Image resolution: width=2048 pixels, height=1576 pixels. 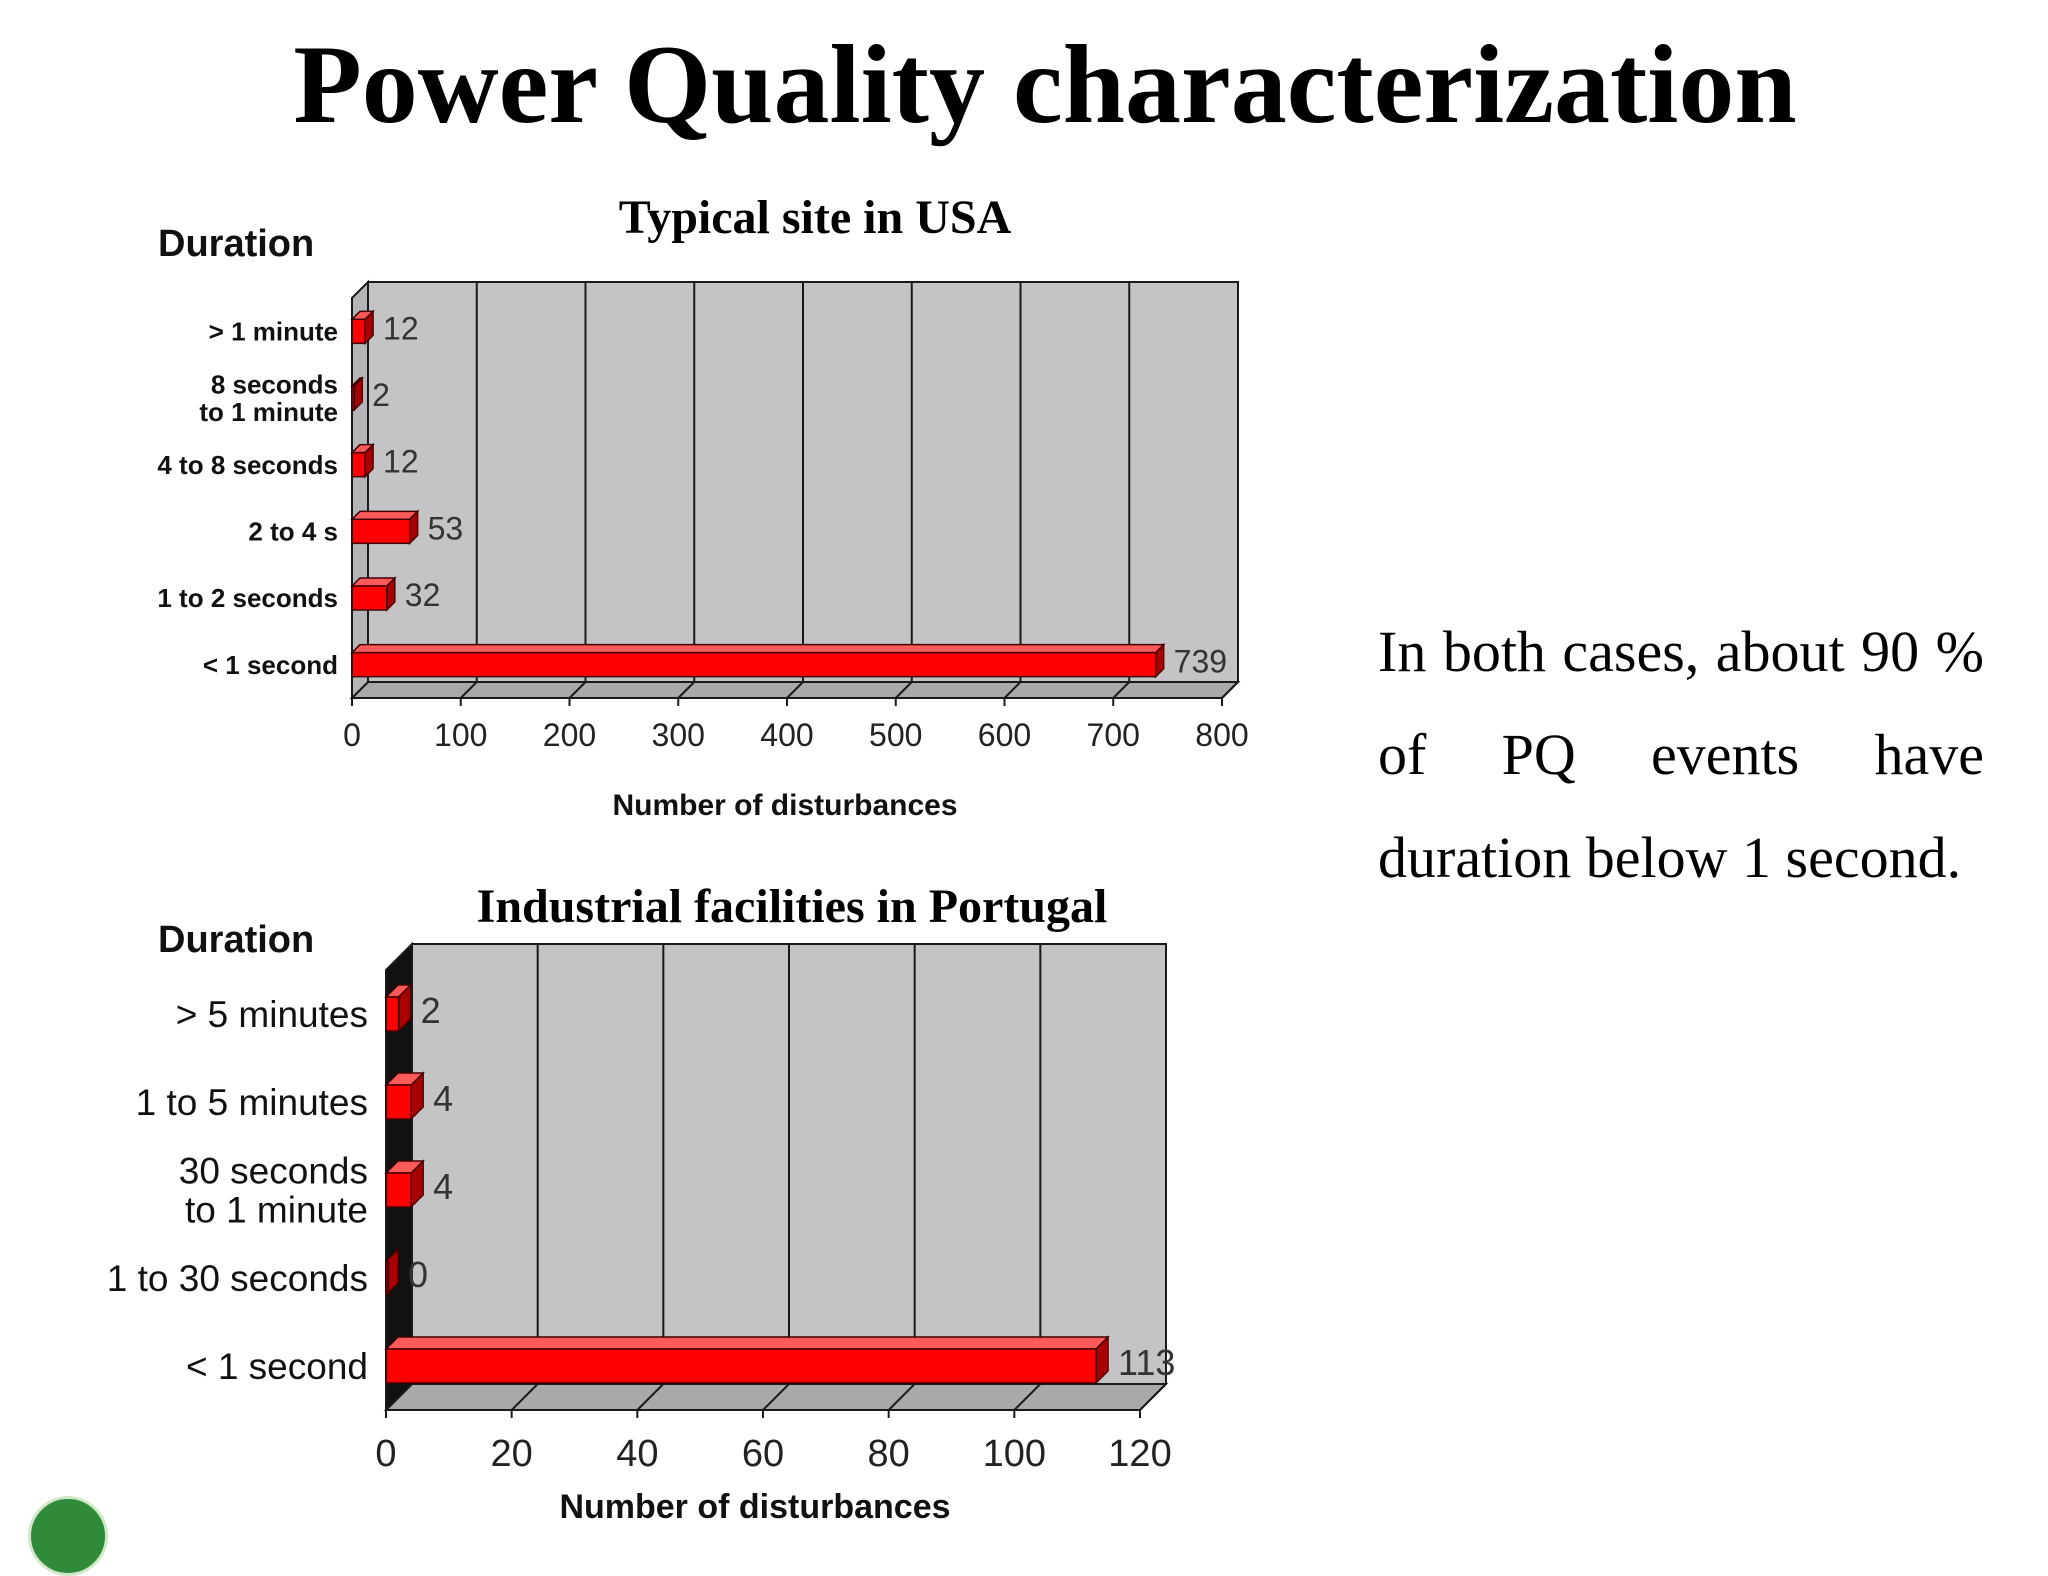 I want to click on data-label: 0, so click(x=418, y=1274).